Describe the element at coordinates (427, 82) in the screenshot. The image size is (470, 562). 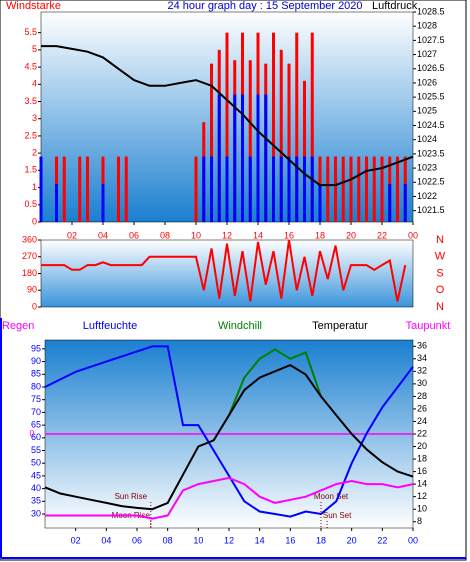
I see `y2-tick-label: 1026` at that location.